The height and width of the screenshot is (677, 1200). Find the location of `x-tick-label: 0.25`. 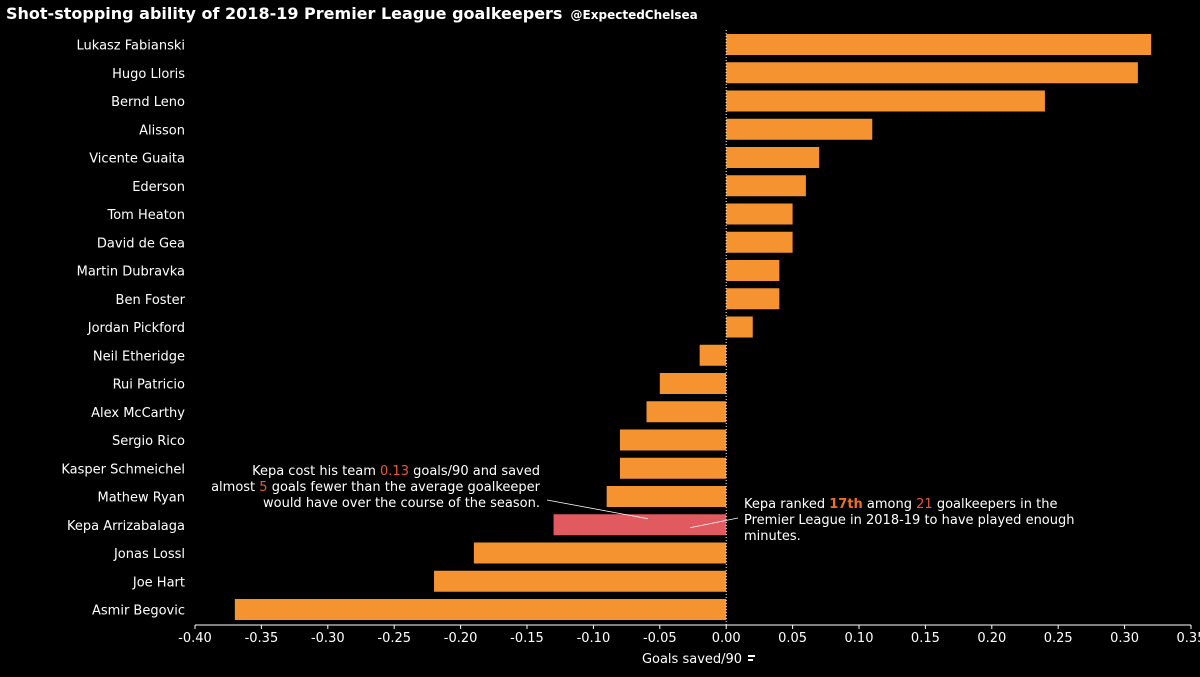

x-tick-label: 0.25 is located at coordinates (1058, 638).